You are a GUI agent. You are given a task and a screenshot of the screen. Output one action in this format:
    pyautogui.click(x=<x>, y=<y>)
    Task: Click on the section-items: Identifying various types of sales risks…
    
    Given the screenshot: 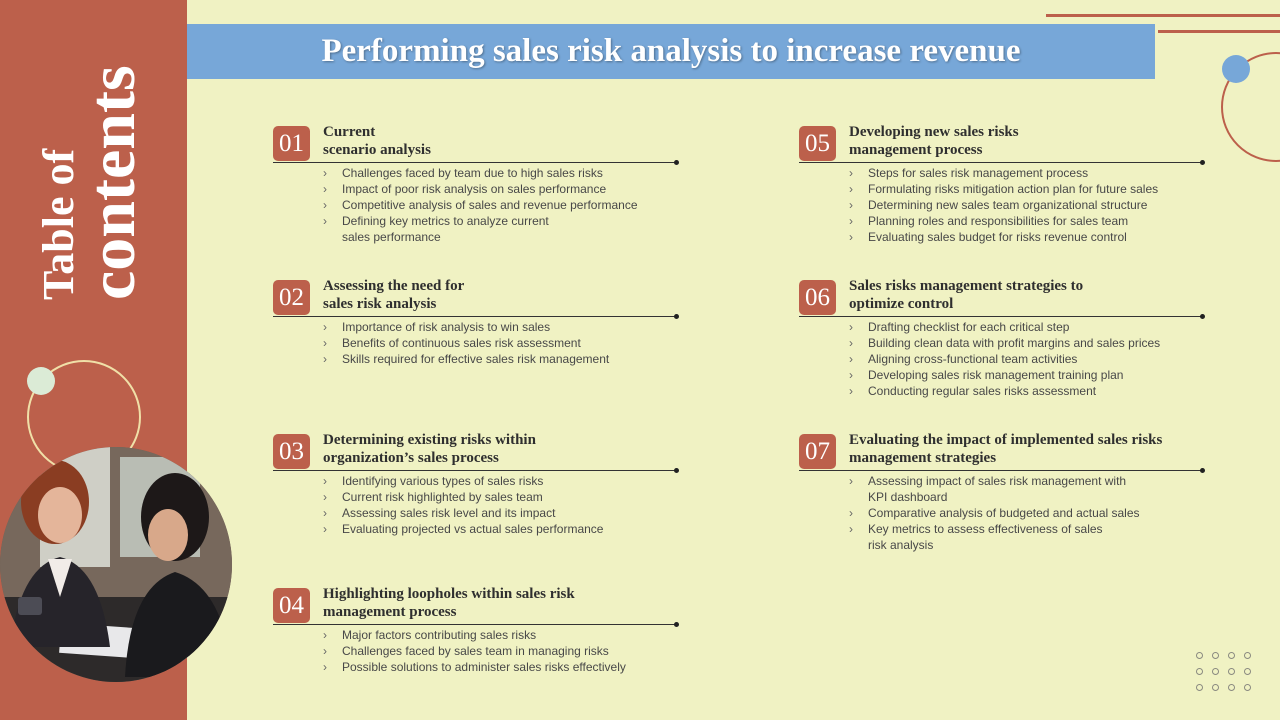 What is the action you would take?
    pyautogui.click(x=503, y=505)
    